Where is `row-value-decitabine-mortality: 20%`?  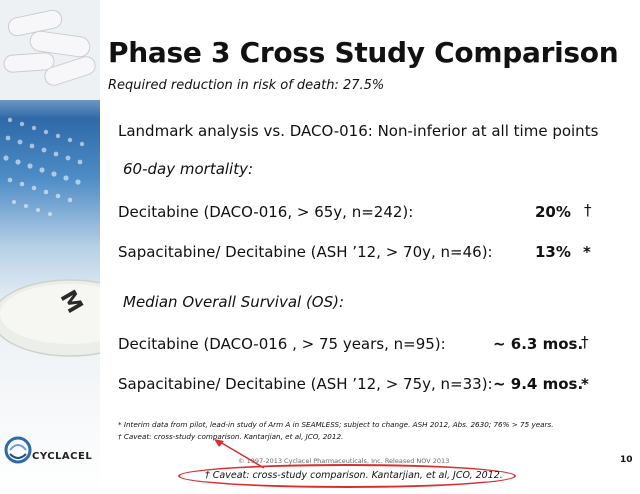 row-value-decitabine-mortality: 20% is located at coordinates (553, 212).